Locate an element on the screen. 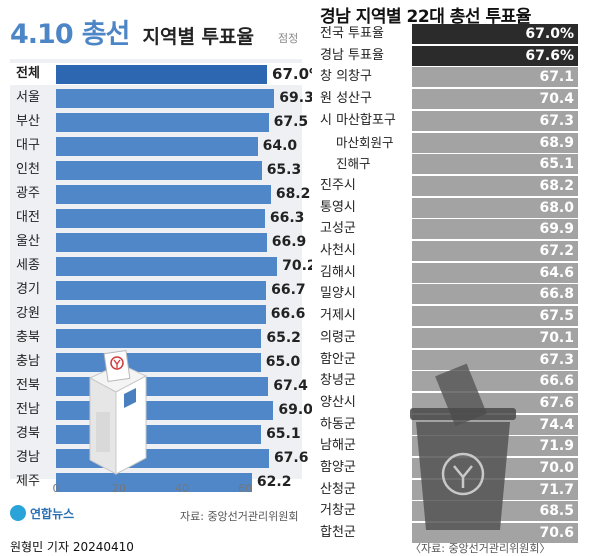  data-label: 69.0 is located at coordinates (295, 410).